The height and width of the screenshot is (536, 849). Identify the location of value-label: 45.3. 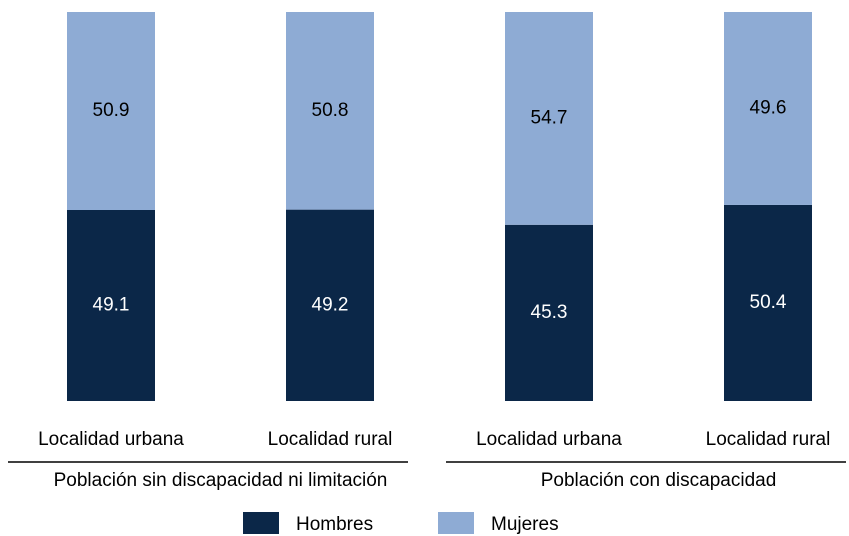
(549, 312).